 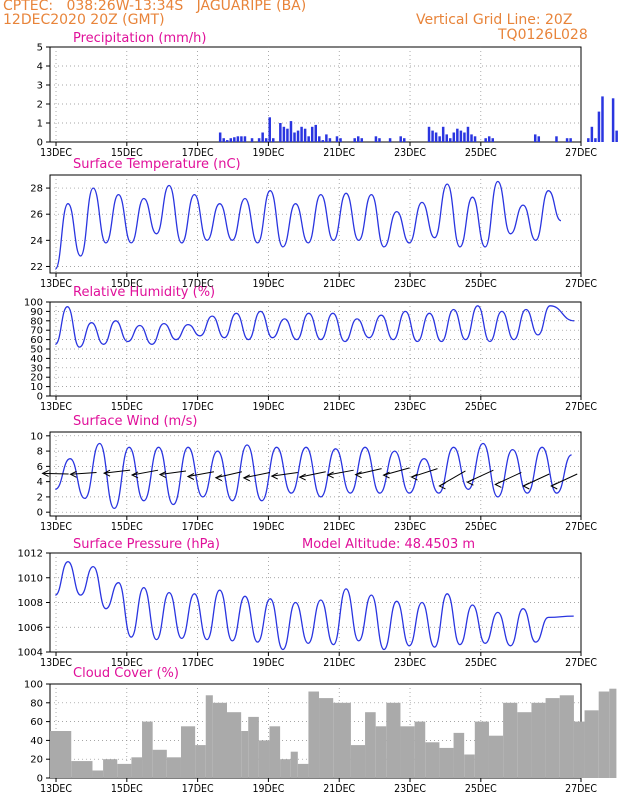 I want to click on y-tick-label: 4, so click(x=40, y=482).